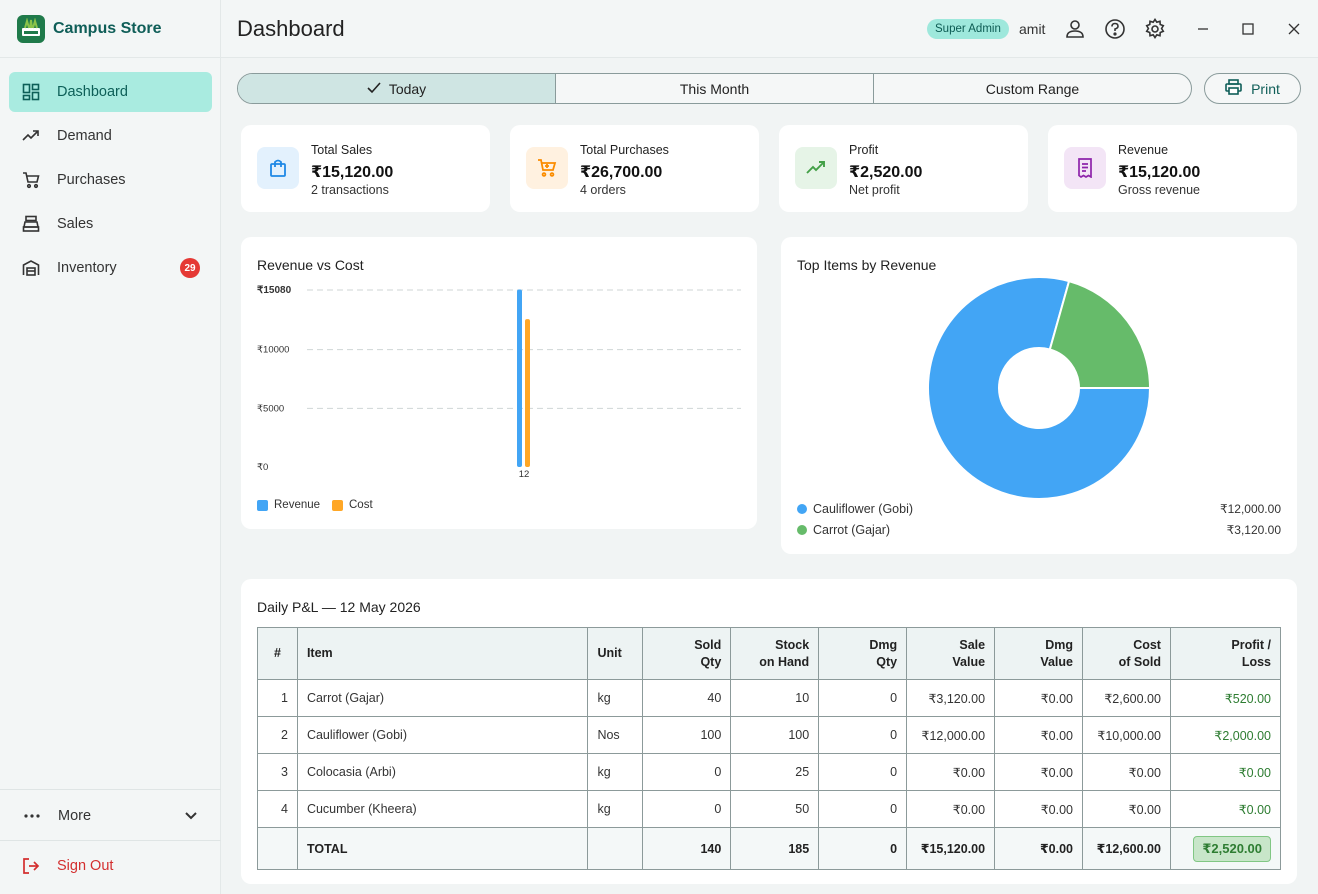 The height and width of the screenshot is (894, 1318). I want to click on stat-value: ₹26,700.00, so click(621, 172).